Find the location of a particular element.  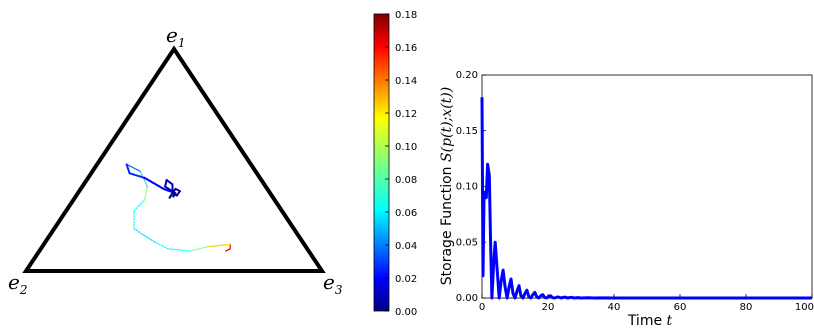

y-axis-title: Storage Function S(p(t);x(t)) is located at coordinates (447, 186).